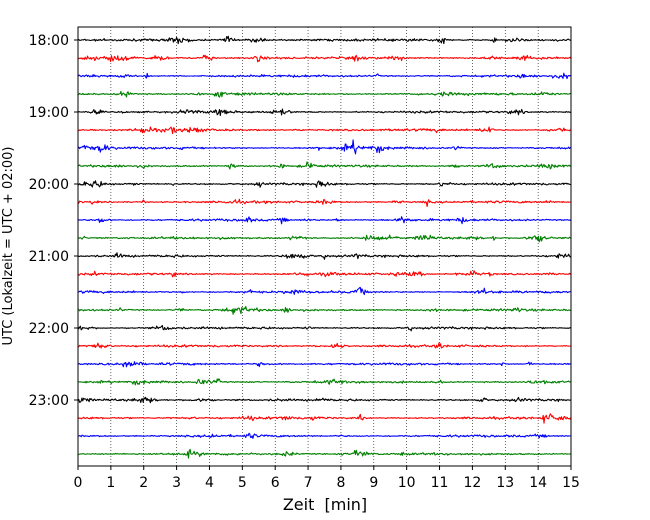 This screenshot has height=520, width=650. What do you see at coordinates (78, 483) in the screenshot?
I see `x-tick-label: 0` at bounding box center [78, 483].